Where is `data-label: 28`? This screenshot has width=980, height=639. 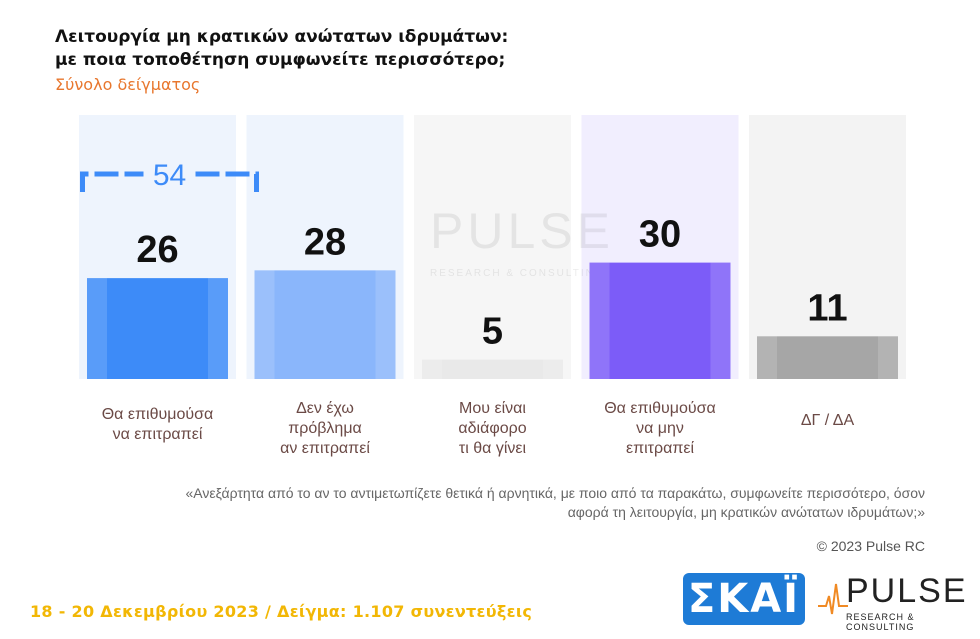
data-label: 28 is located at coordinates (325, 242).